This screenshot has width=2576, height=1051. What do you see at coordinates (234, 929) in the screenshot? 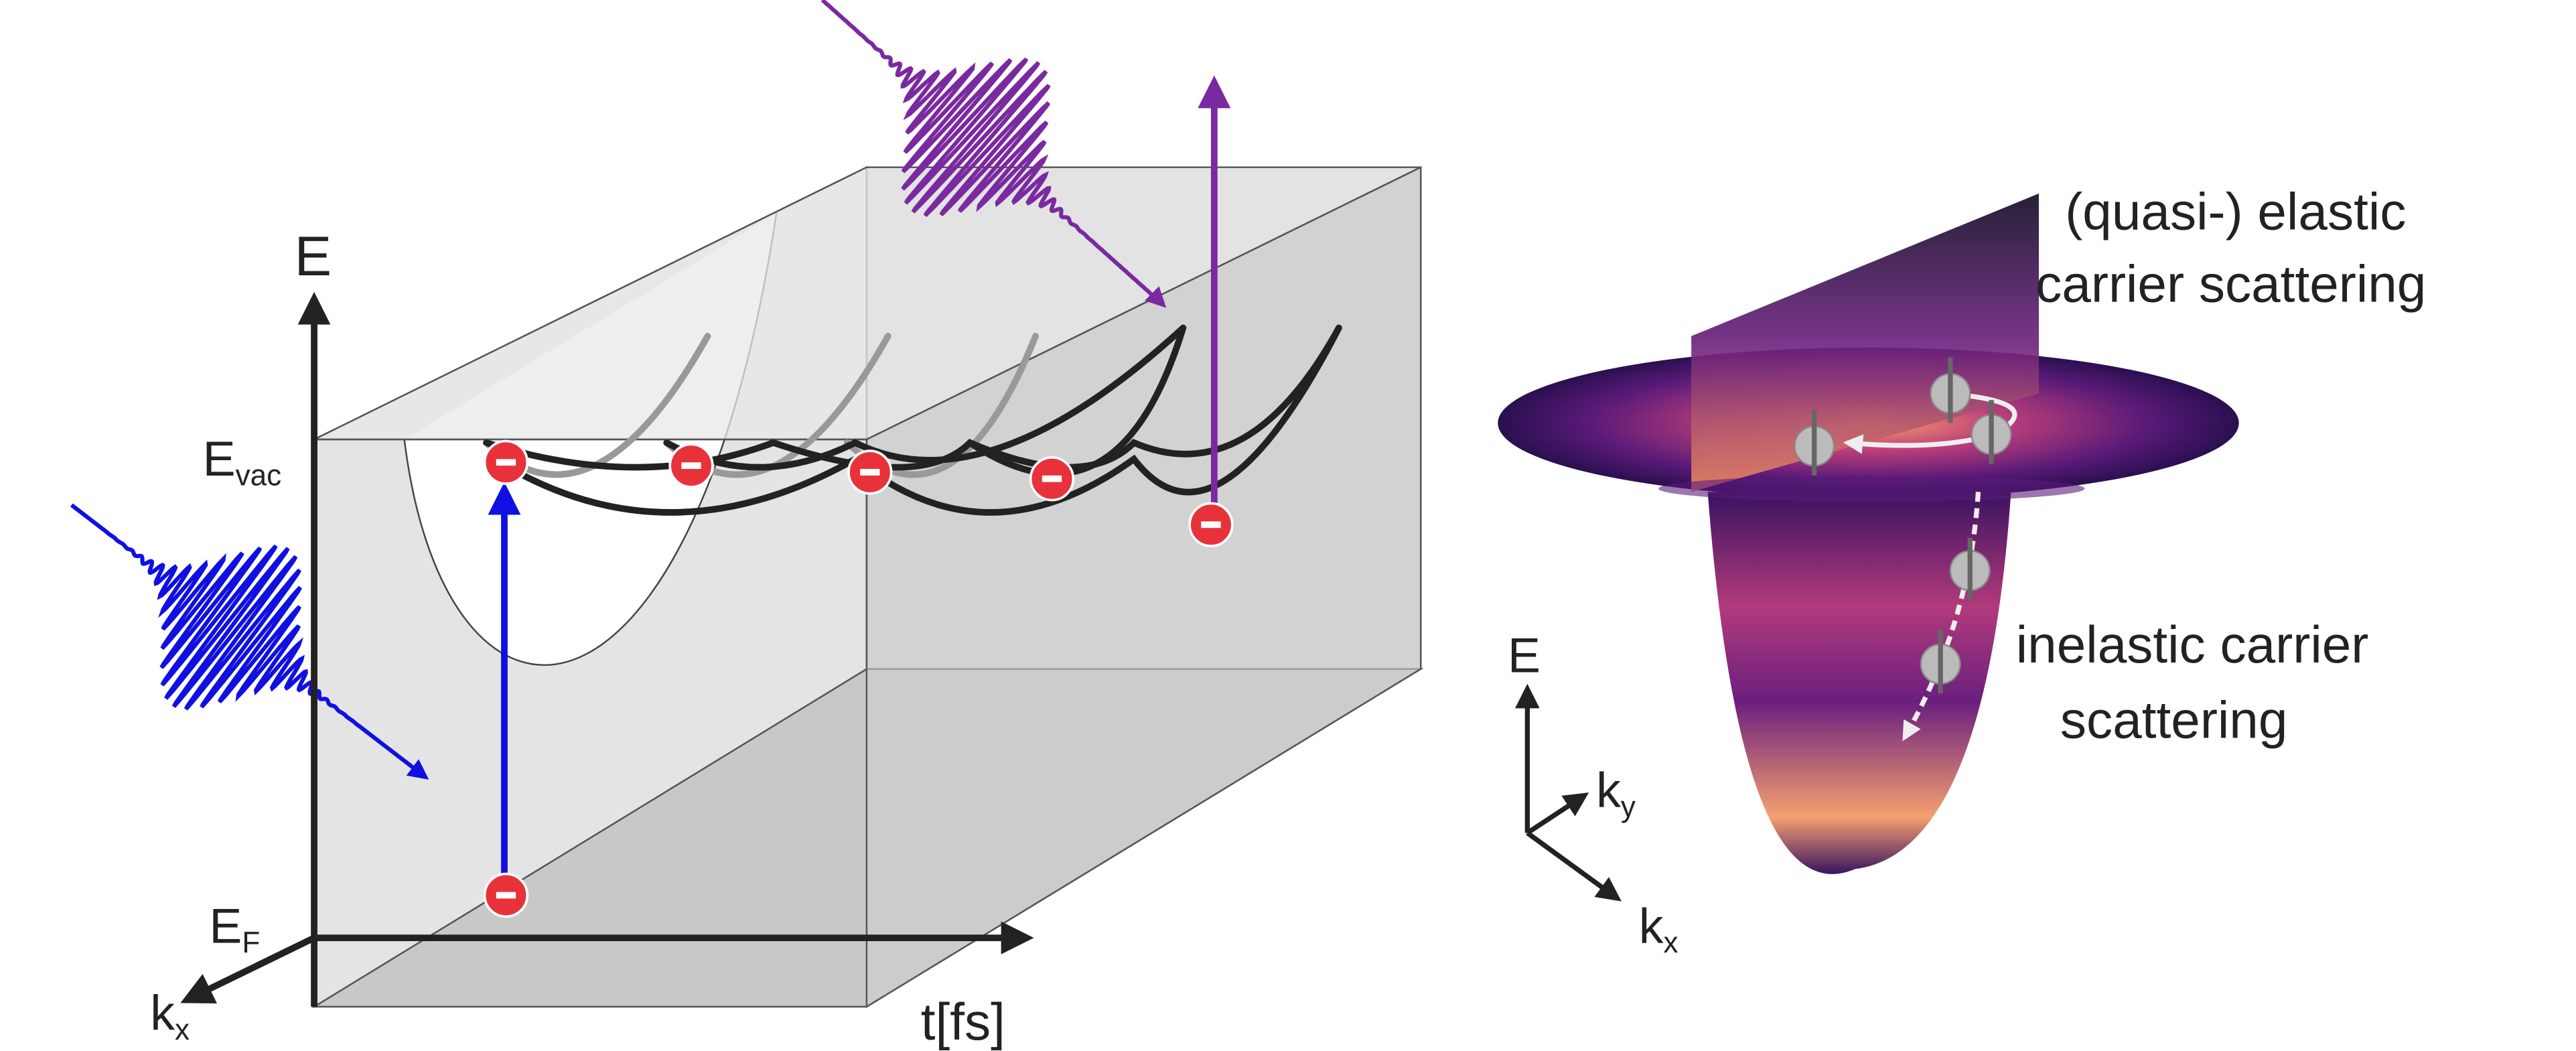
I see `fermi-level-label: EF` at bounding box center [234, 929].